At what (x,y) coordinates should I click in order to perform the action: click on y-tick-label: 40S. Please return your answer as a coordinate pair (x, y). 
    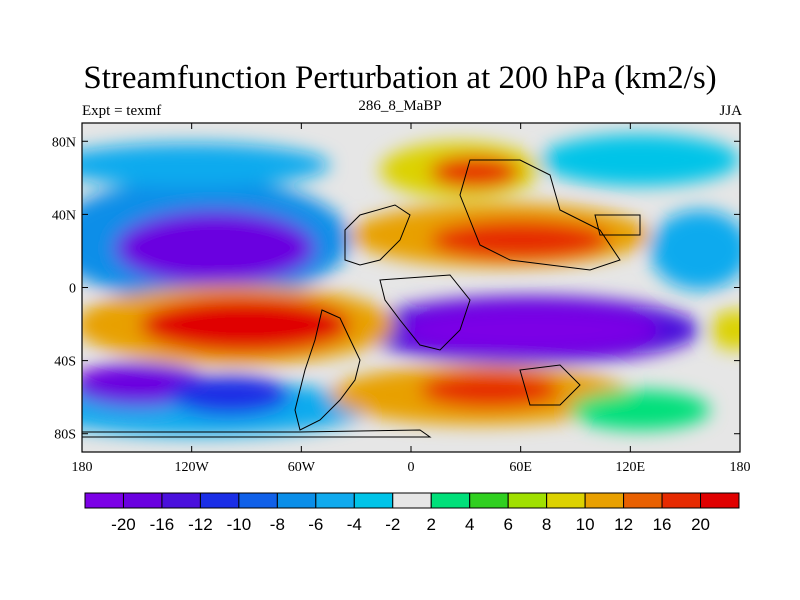
    Looking at the image, I should click on (65, 362).